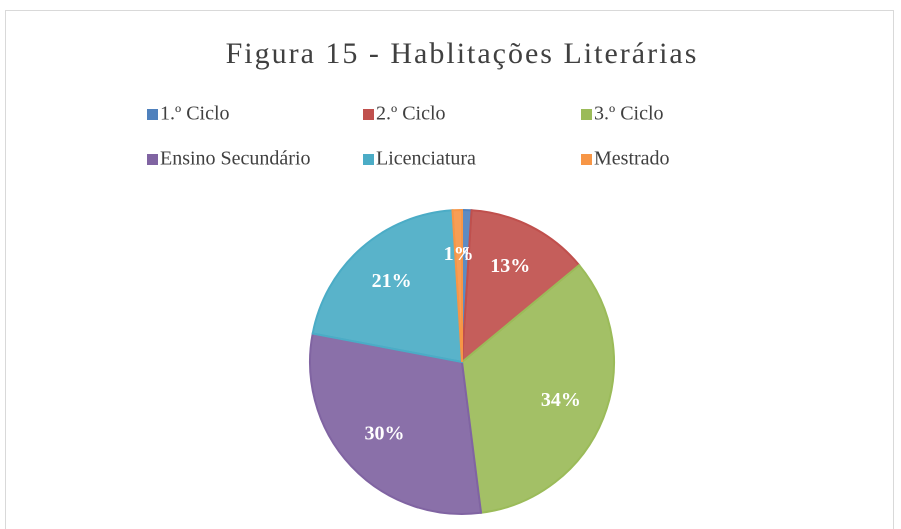 The image size is (901, 529). I want to click on legend-label: Mestrado, so click(632, 159).